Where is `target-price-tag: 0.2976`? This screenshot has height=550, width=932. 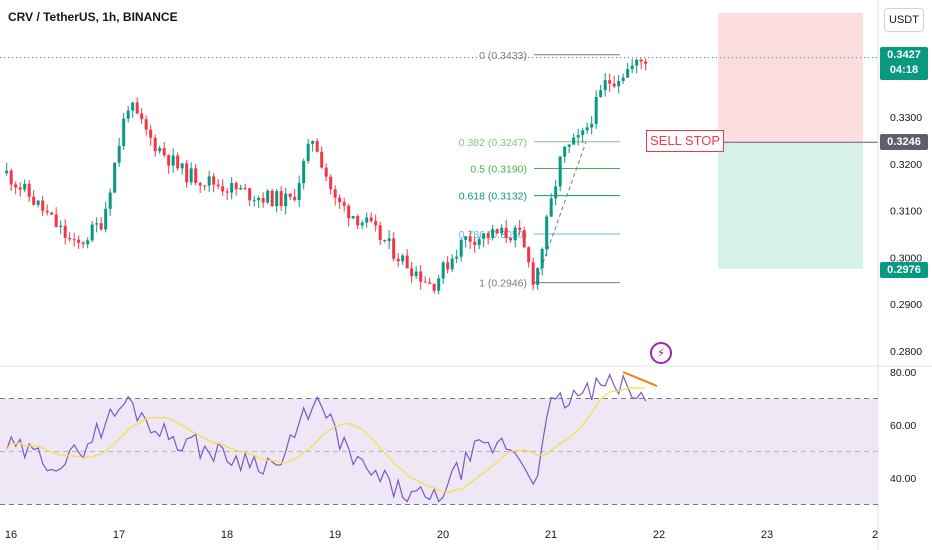 target-price-tag: 0.2976 is located at coordinates (904, 270).